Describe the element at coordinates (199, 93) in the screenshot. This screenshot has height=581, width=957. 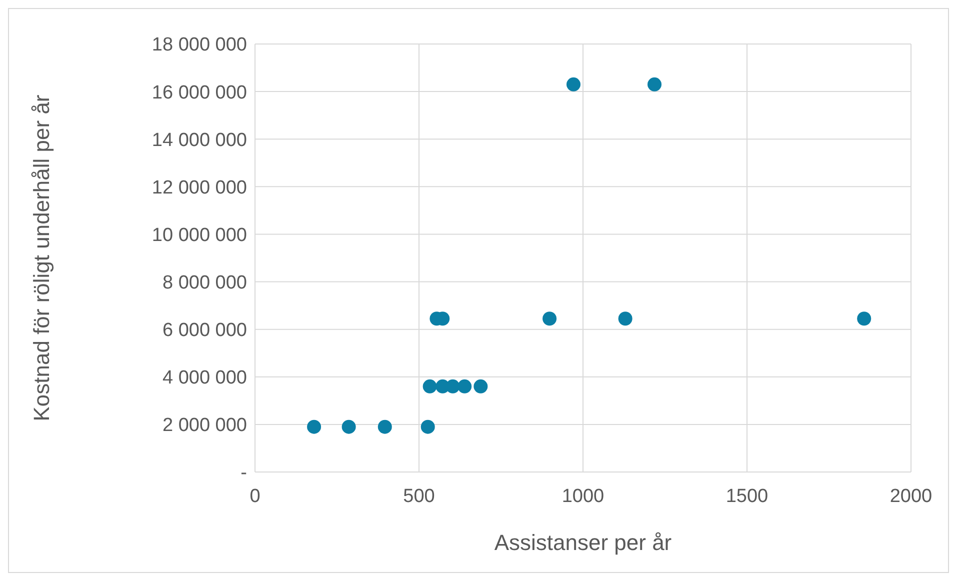
I see `y-tick-label: 16 000 000` at that location.